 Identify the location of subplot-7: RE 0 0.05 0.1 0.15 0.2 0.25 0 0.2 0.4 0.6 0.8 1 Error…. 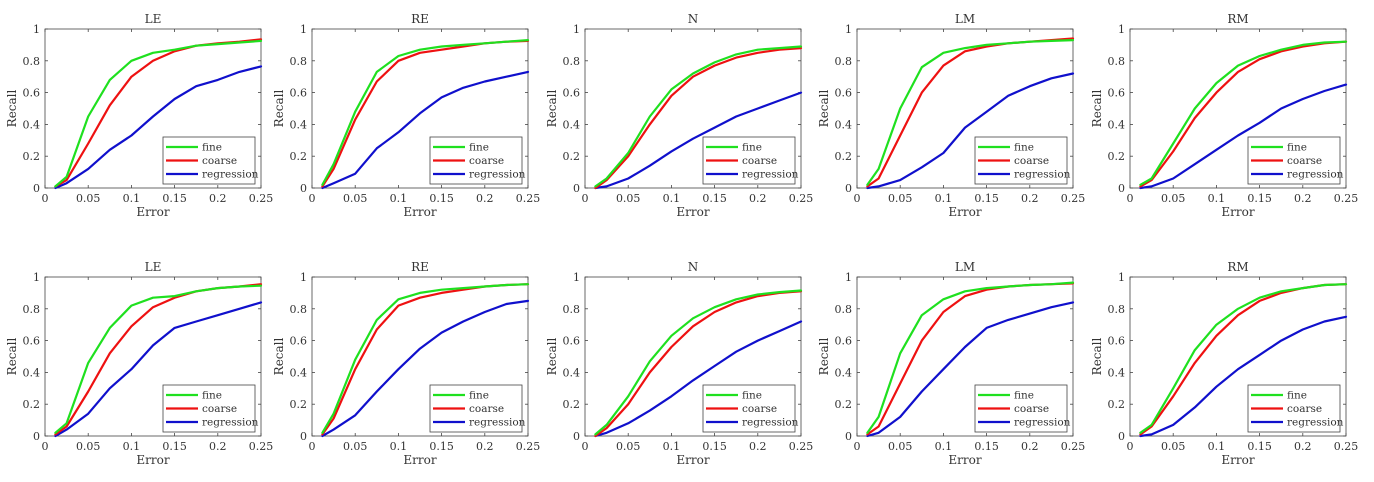
(406, 363).